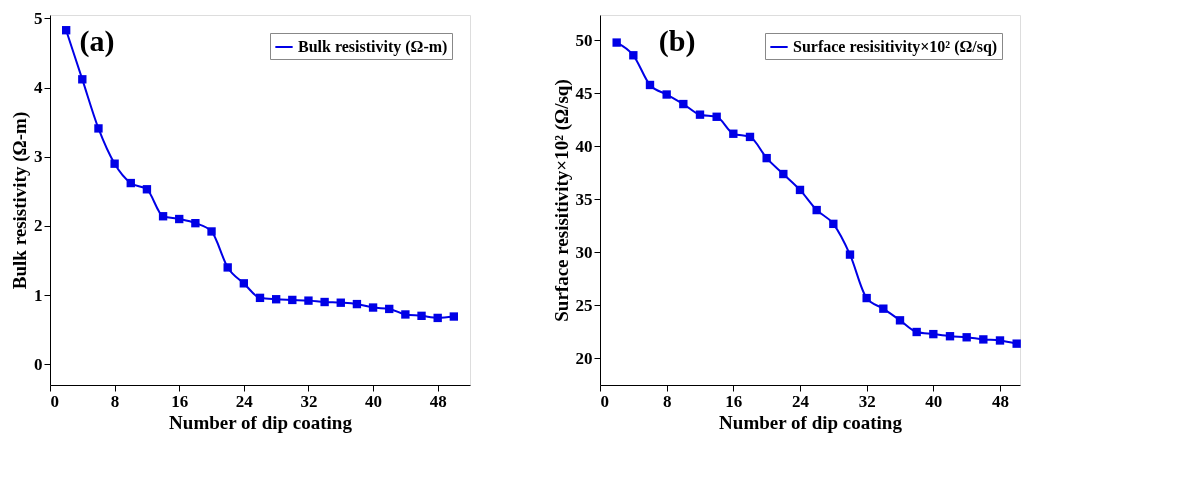 The width and height of the screenshot is (1181, 486). Describe the element at coordinates (97, 41) in the screenshot. I see `annotation: (a)` at that location.